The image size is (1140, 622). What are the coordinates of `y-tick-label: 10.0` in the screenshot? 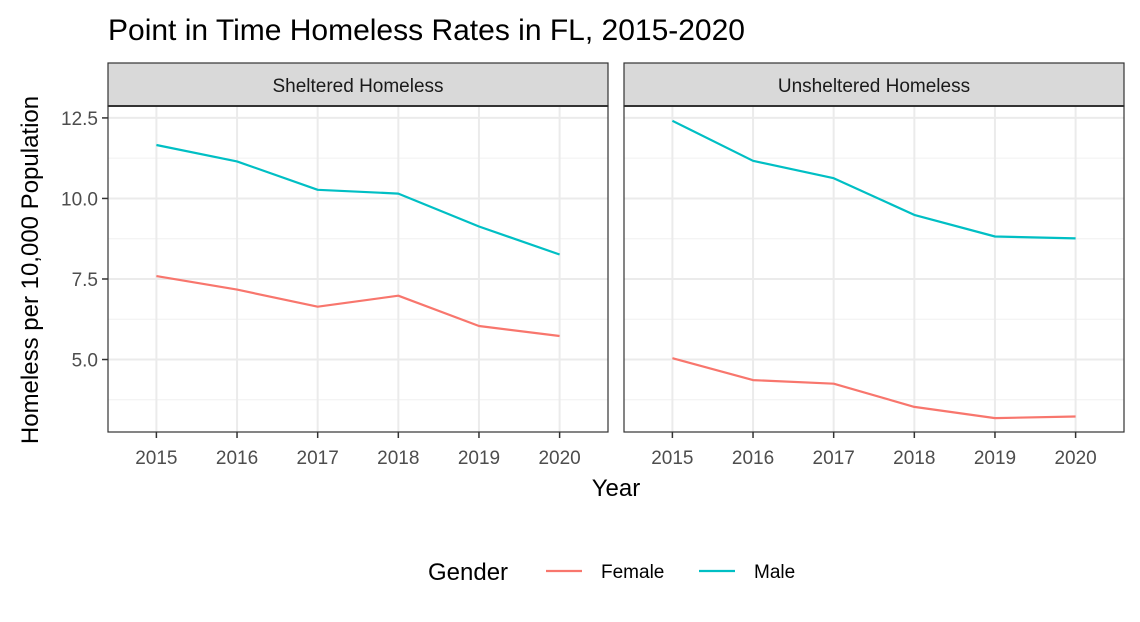 It's located at (79, 199).